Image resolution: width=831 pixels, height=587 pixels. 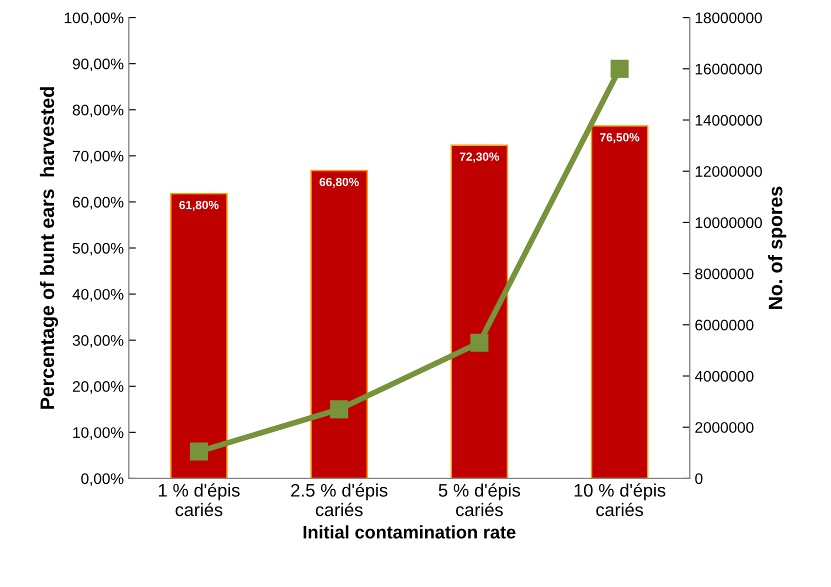 What do you see at coordinates (620, 499) in the screenshot?
I see `x-tick-label: 10 % d'épis cariés` at bounding box center [620, 499].